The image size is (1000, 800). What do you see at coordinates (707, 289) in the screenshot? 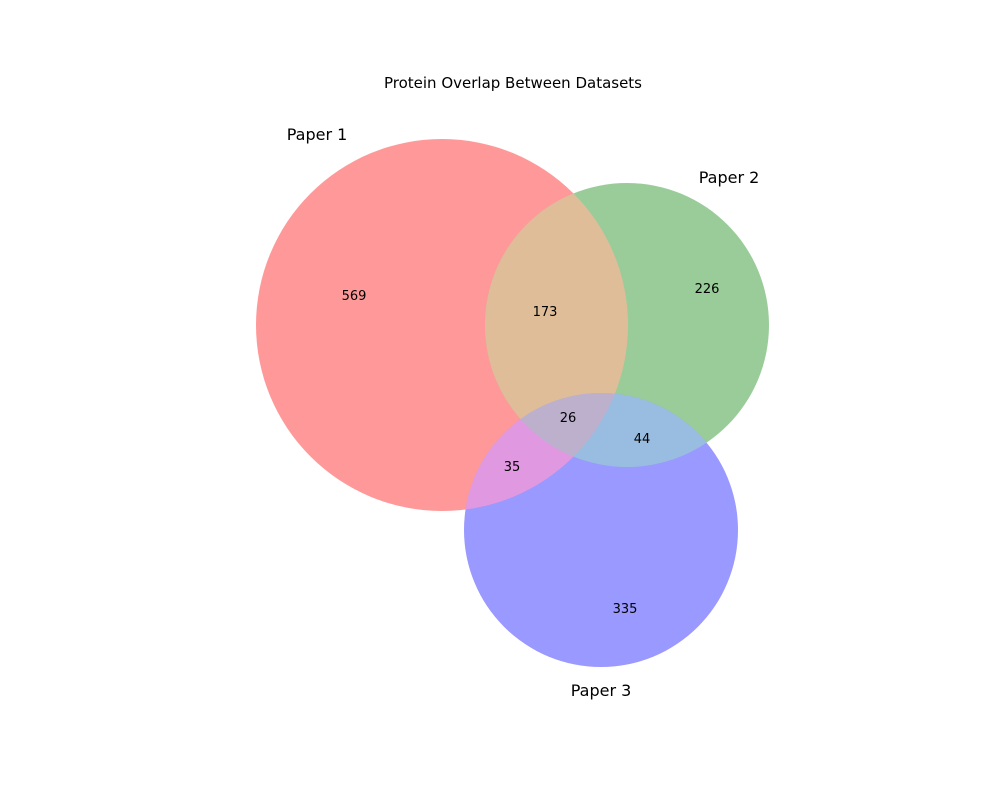
I see `count-only-paper-2: 226` at bounding box center [707, 289].